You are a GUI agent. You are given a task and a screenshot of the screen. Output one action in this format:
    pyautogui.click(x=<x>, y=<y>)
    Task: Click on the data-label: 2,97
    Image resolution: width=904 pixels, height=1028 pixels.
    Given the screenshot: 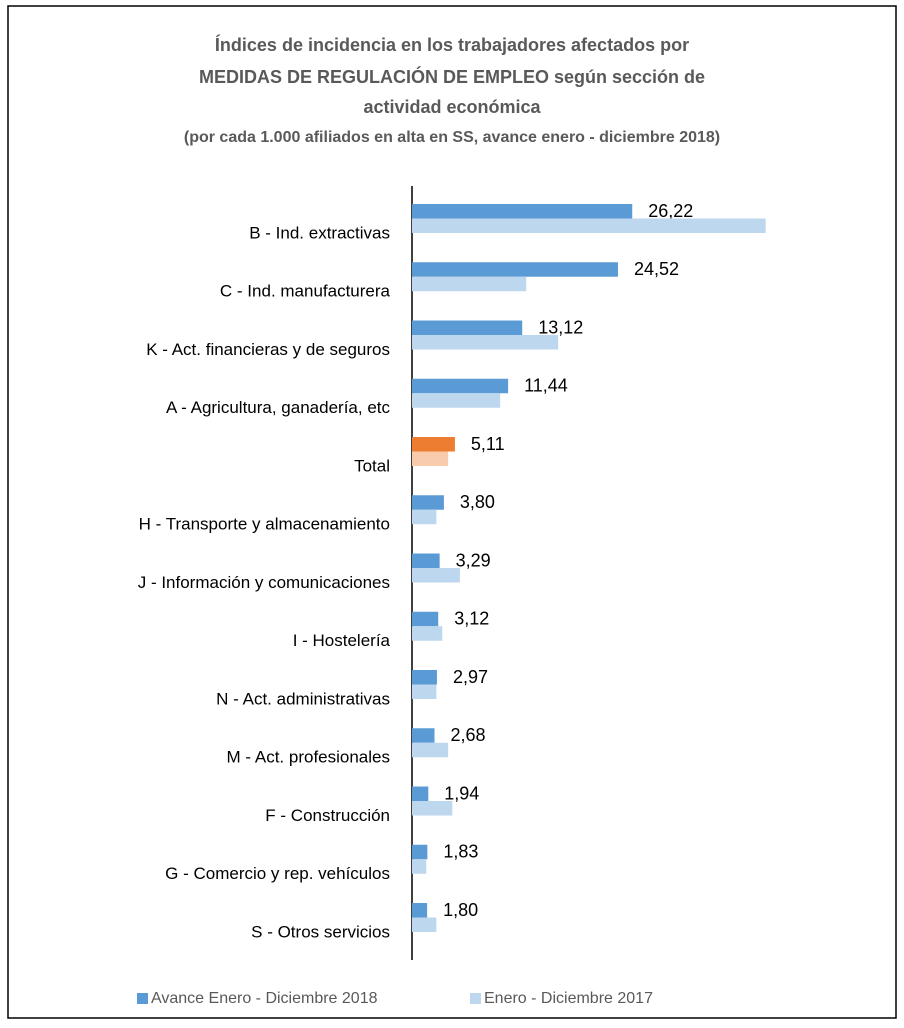 What is the action you would take?
    pyautogui.click(x=470, y=677)
    